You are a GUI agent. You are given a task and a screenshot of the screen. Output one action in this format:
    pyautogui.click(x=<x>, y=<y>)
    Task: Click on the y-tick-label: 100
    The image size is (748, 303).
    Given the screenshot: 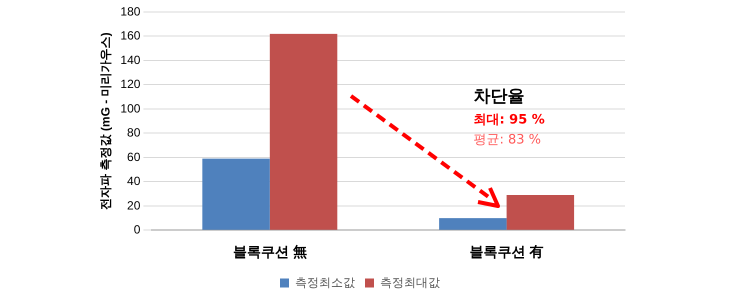 What is the action you would take?
    pyautogui.click(x=130, y=108)
    